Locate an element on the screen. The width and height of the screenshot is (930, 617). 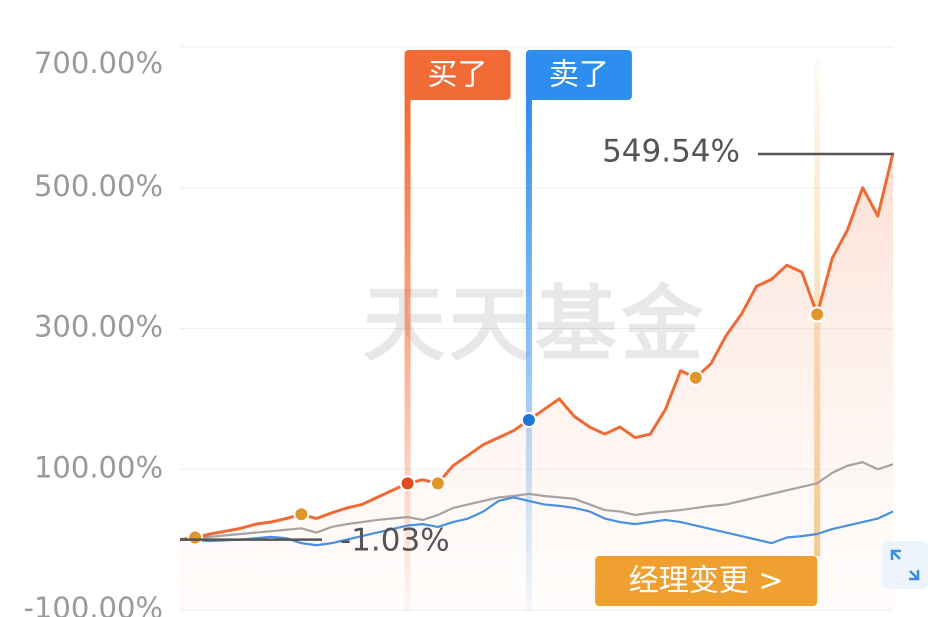
y-tick-label: 100.00% is located at coordinates (98, 467).